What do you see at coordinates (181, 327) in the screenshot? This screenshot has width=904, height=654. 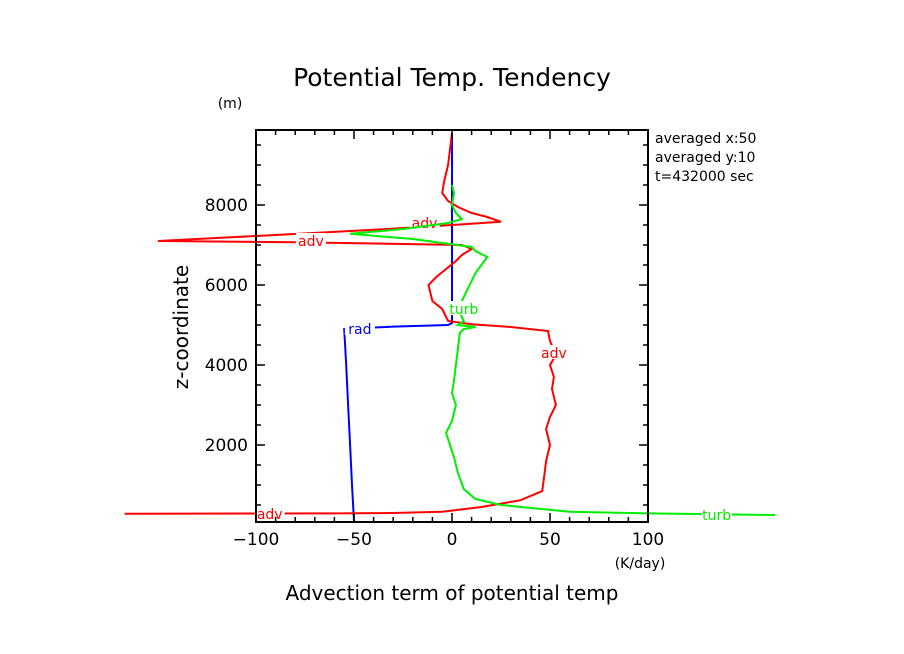 I see `y-axis-label: z-coordinate` at bounding box center [181, 327].